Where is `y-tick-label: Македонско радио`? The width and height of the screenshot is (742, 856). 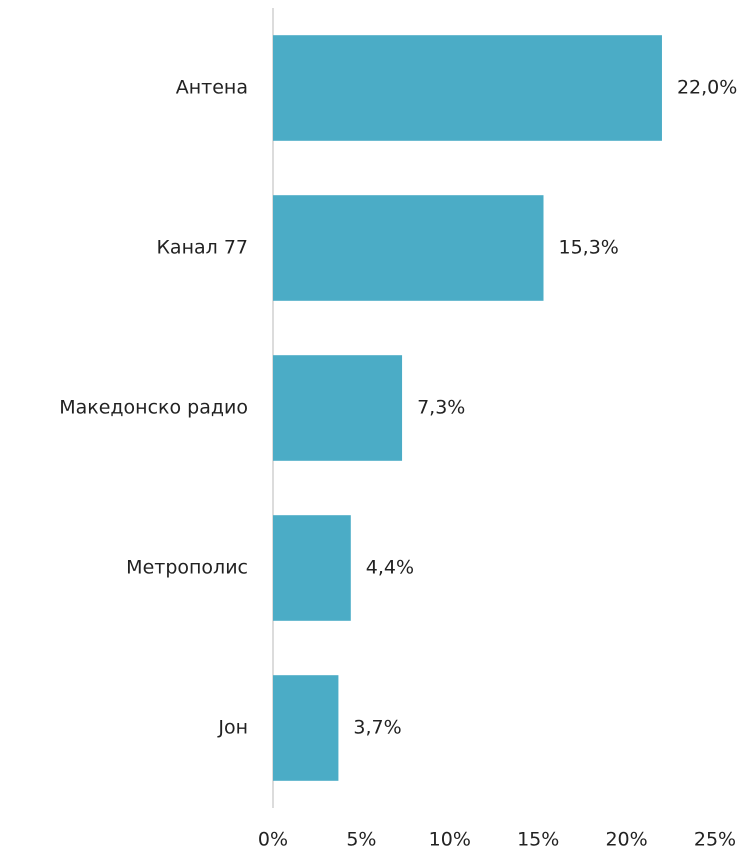 y-tick-label: Македонско радио is located at coordinates (153, 408).